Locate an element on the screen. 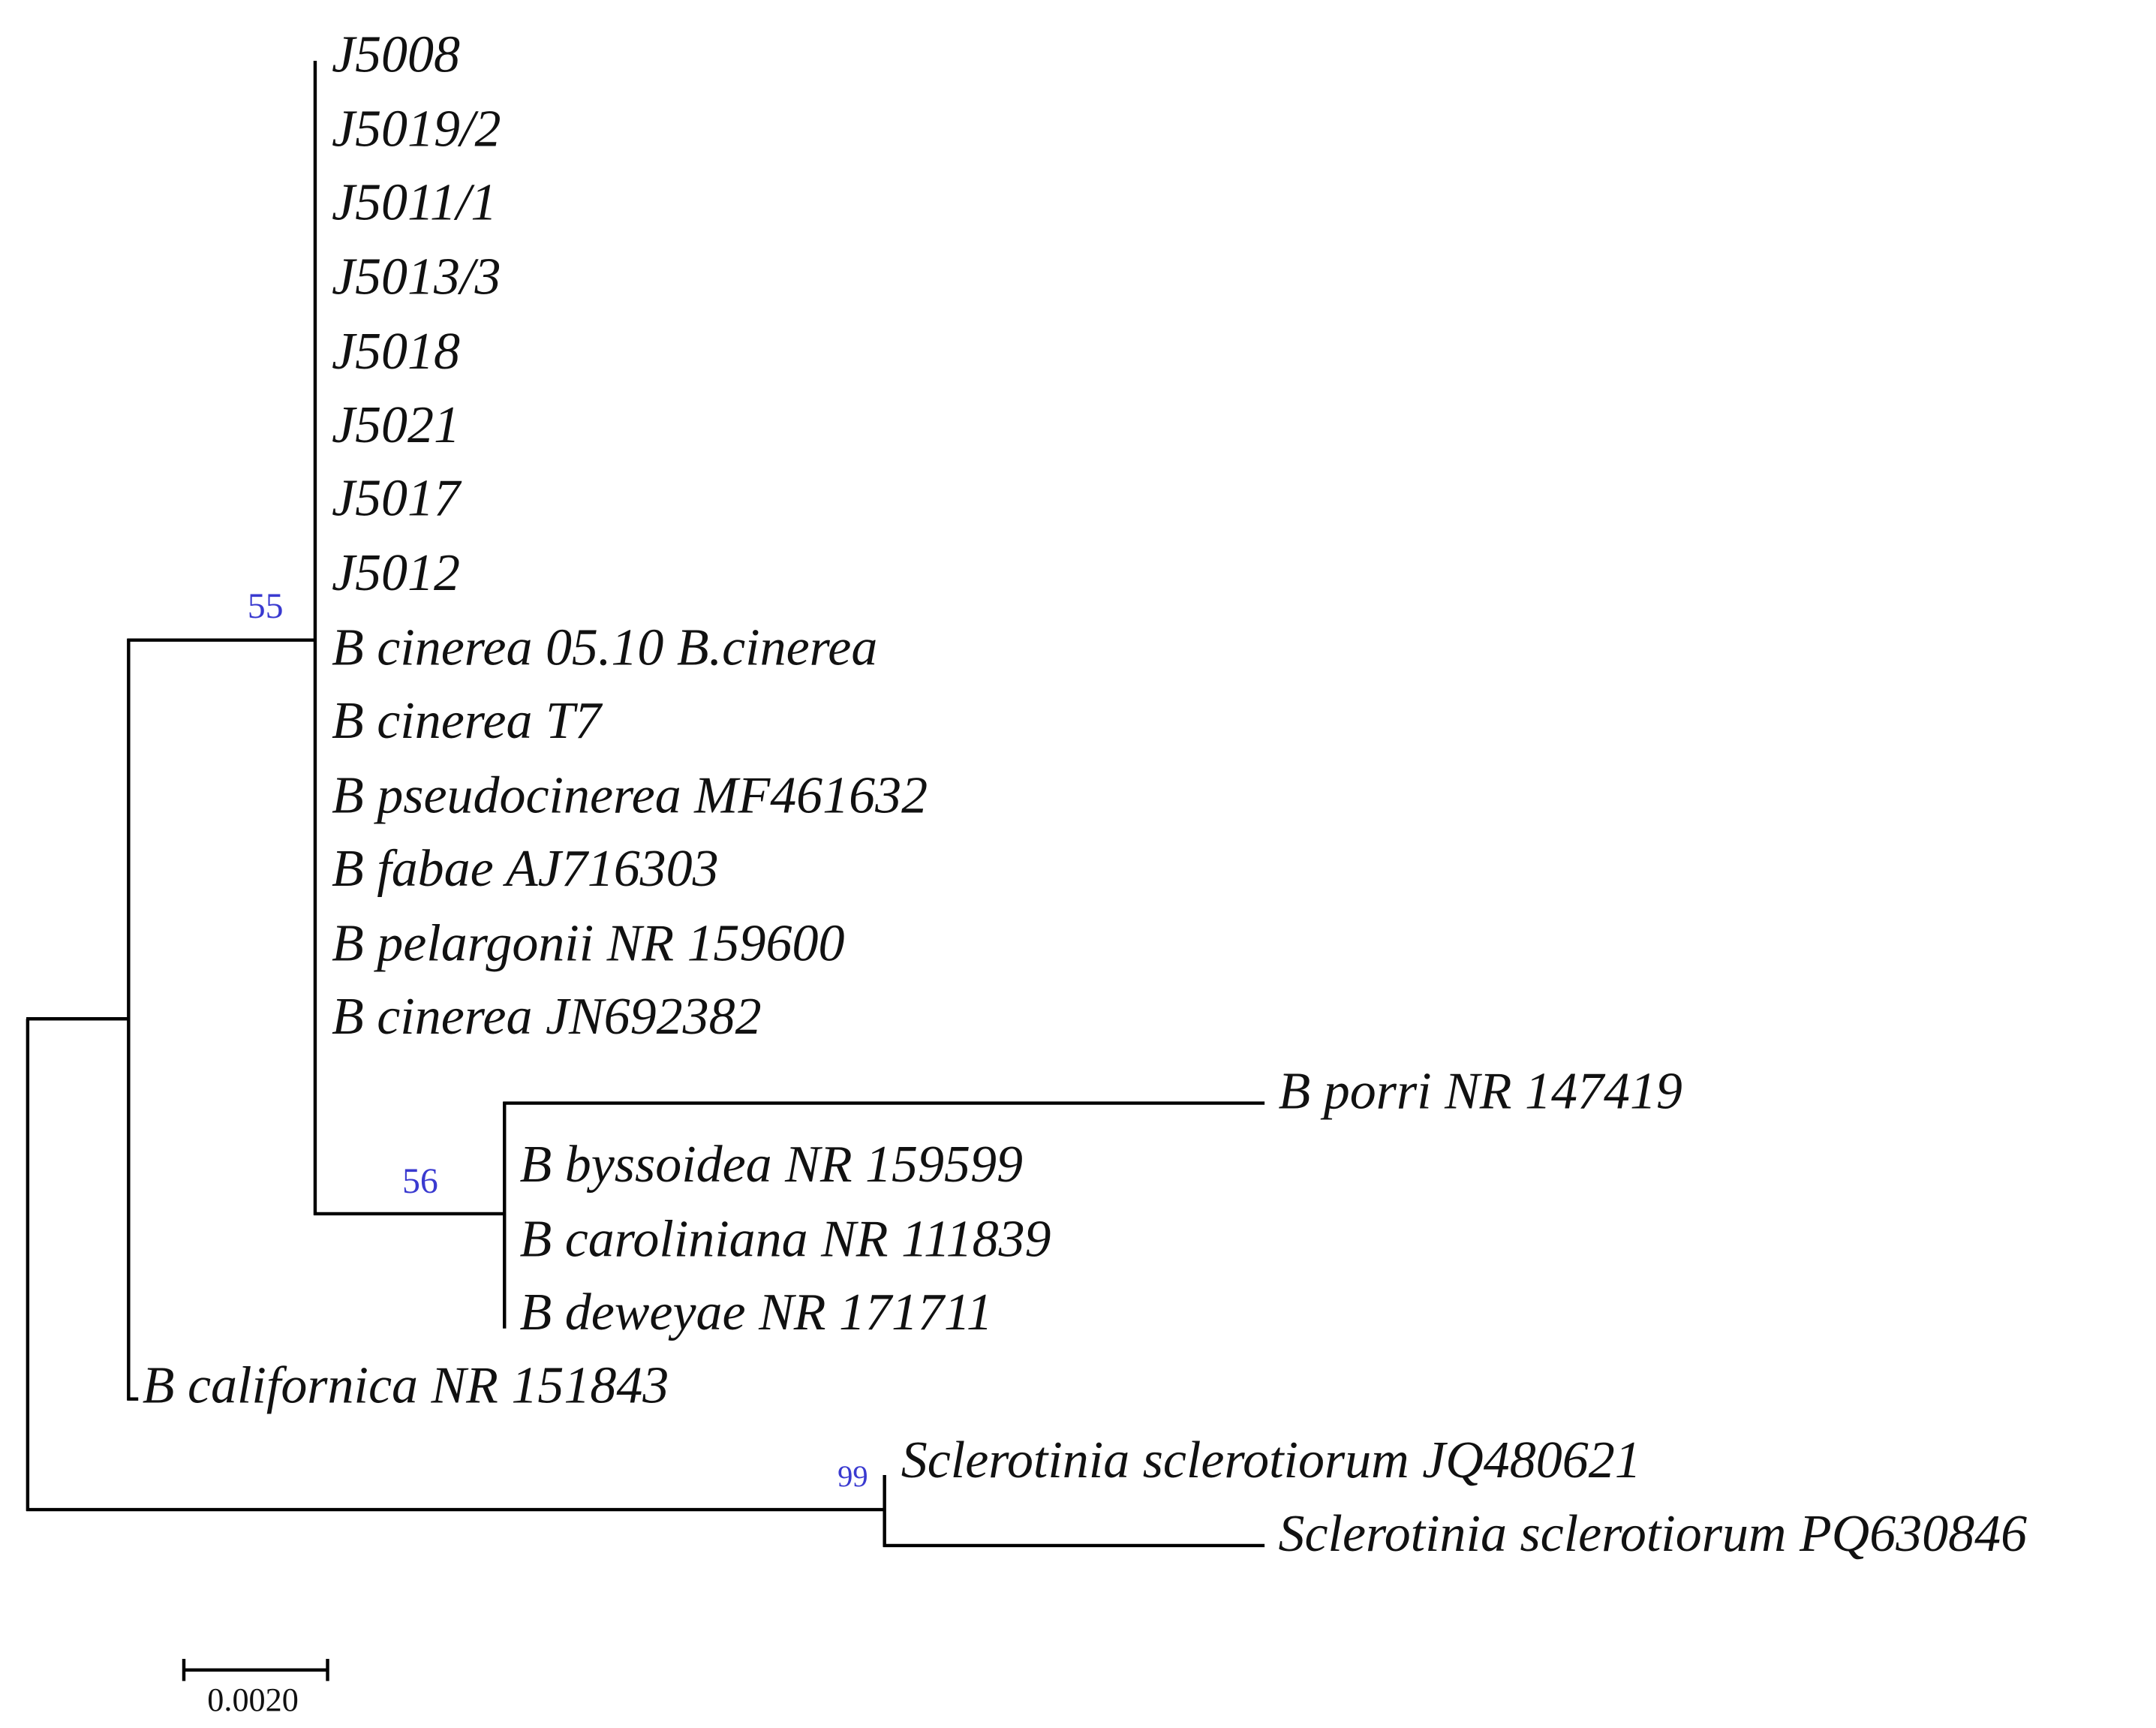  leaf-label: J5019/2 is located at coordinates (416, 129).